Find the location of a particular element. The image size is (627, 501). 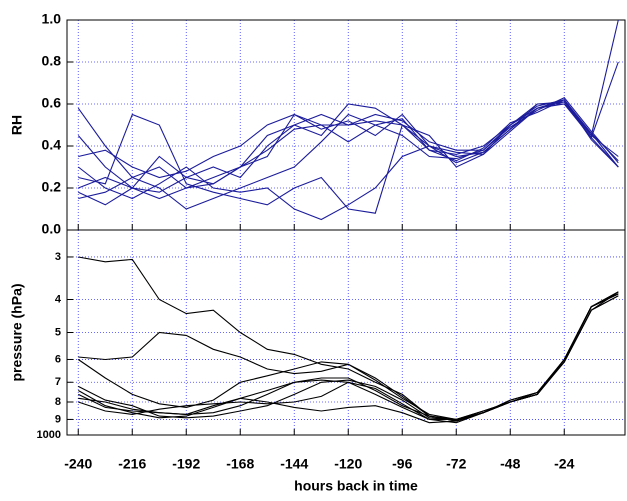

y-tick-label: 6 is located at coordinates (58, 359).